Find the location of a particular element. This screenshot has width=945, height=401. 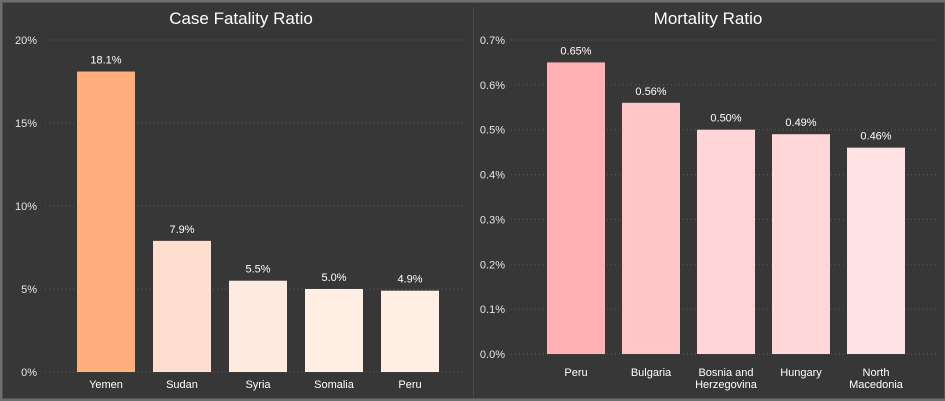

data-label: 0.50% is located at coordinates (725, 119).